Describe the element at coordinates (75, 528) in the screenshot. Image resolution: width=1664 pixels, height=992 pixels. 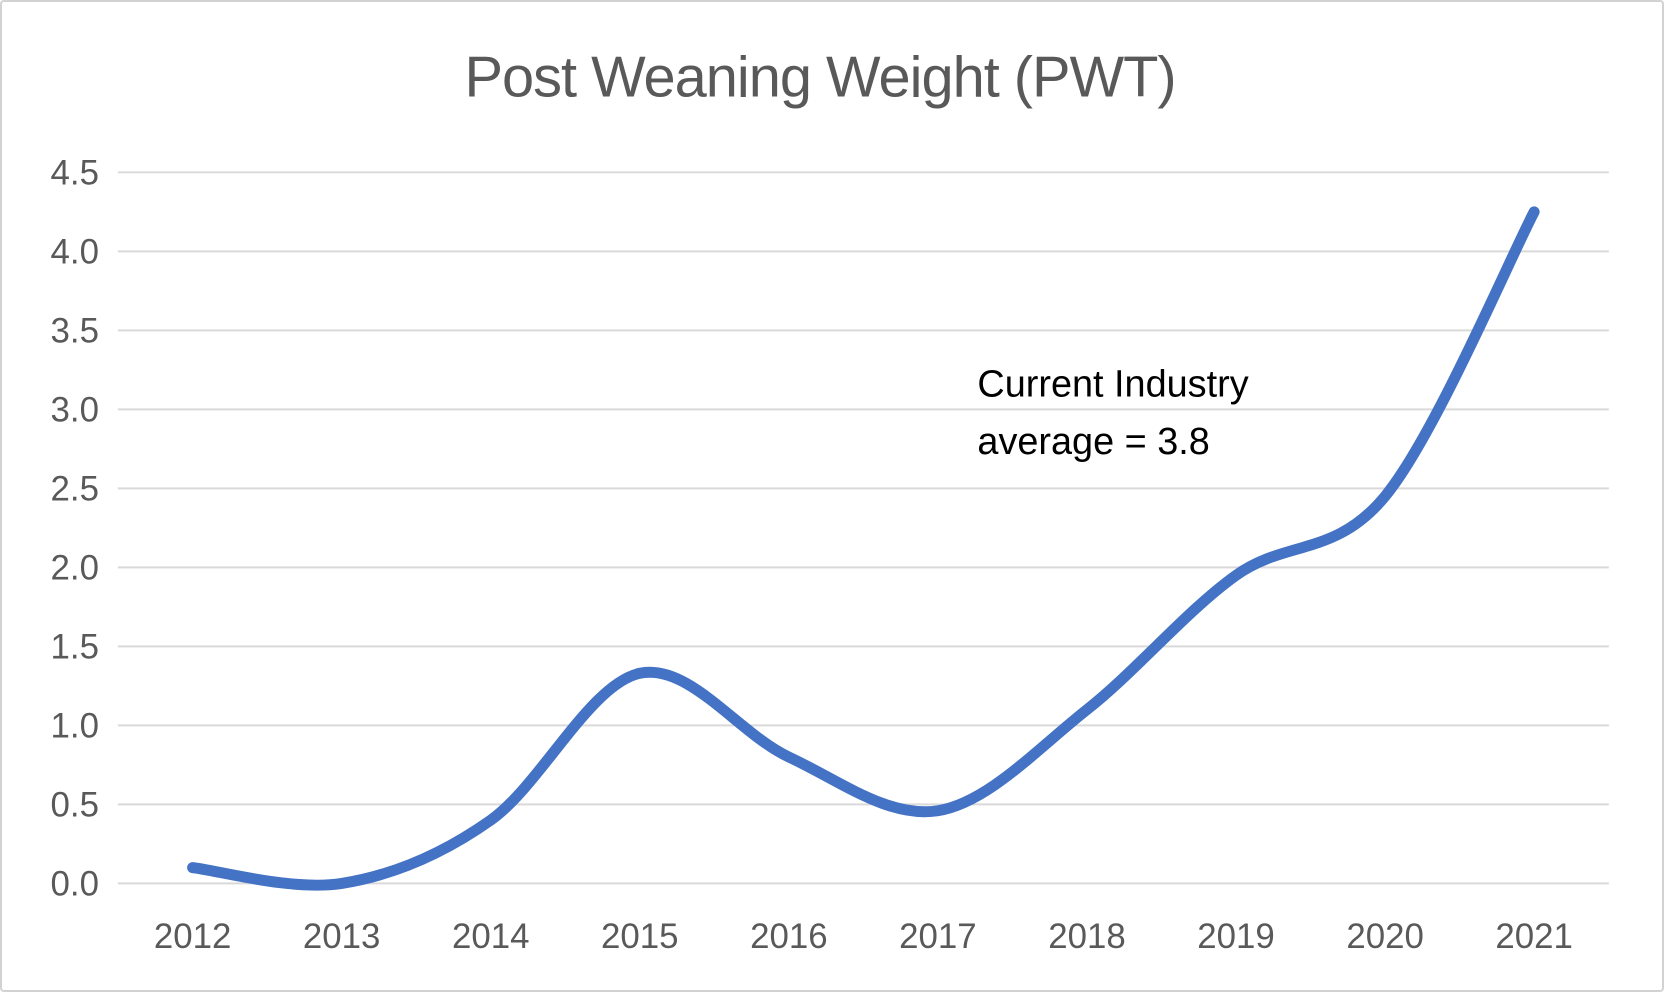
I see `y-axis-labels: 0.0 0.5 1.0 1.5 2.0 2.5 3.0 3.5 4.0 4.5` at that location.